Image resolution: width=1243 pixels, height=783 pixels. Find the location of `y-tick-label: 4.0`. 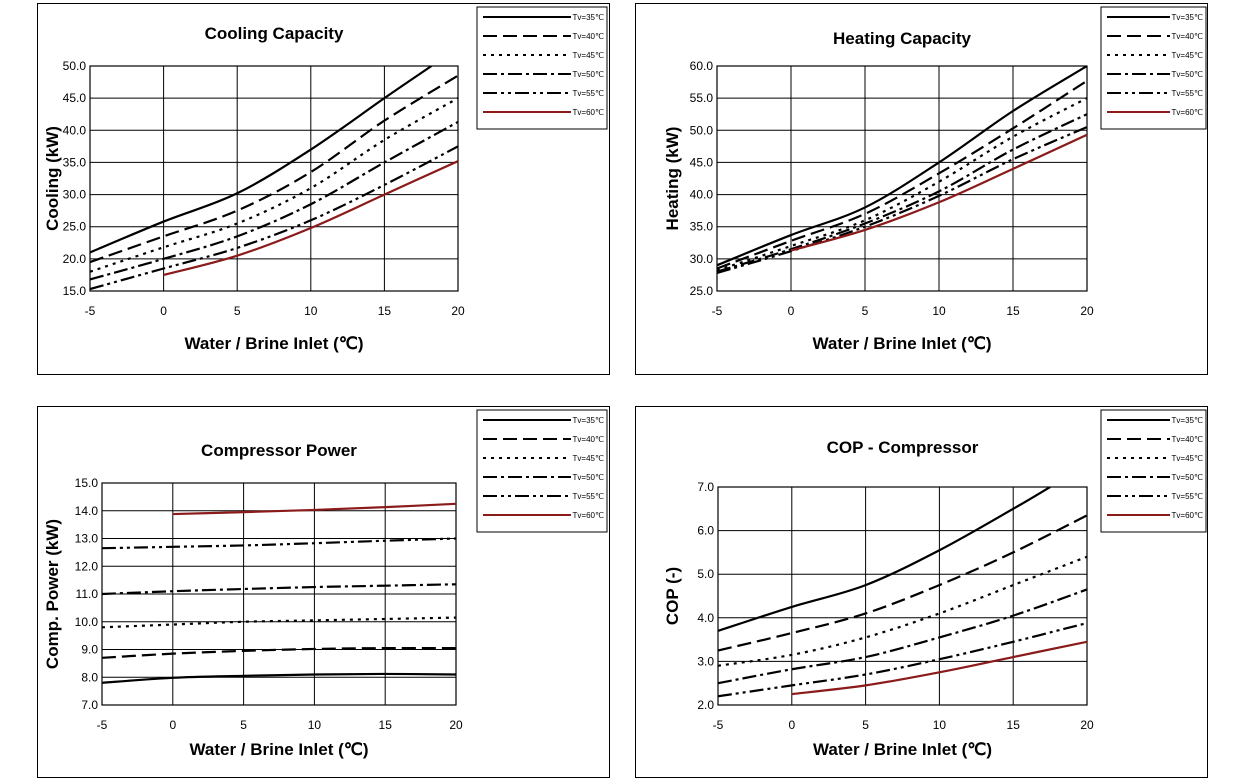

y-tick-label: 4.0 is located at coordinates (705, 618).